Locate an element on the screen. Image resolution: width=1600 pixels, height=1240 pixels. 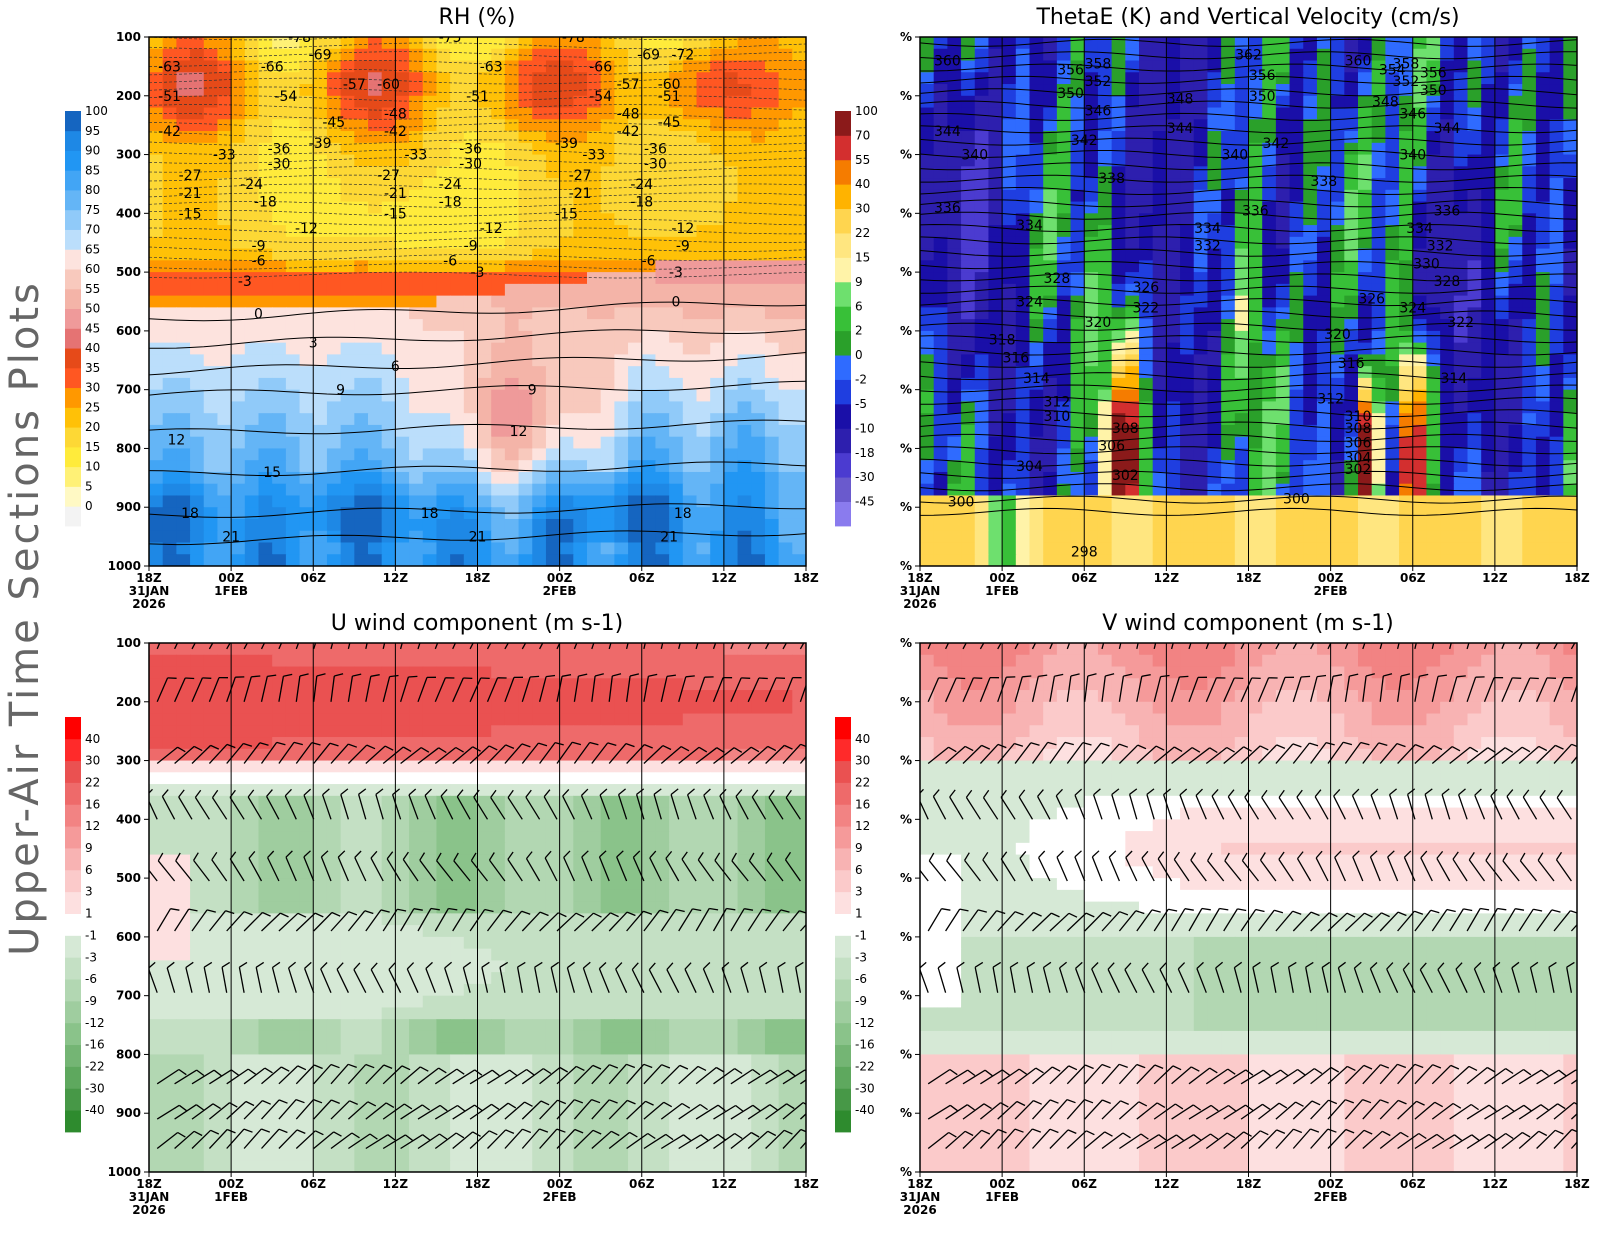
rh-colorbar-swatch is located at coordinates (73, 398).